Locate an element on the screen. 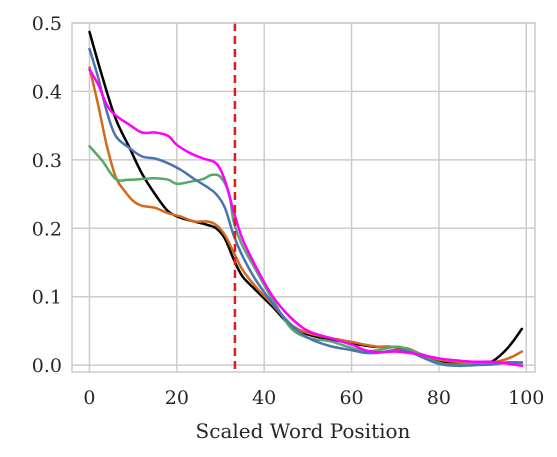 This screenshot has width=557, height=457. x-axis-label: Scaled Word Position is located at coordinates (303, 431).